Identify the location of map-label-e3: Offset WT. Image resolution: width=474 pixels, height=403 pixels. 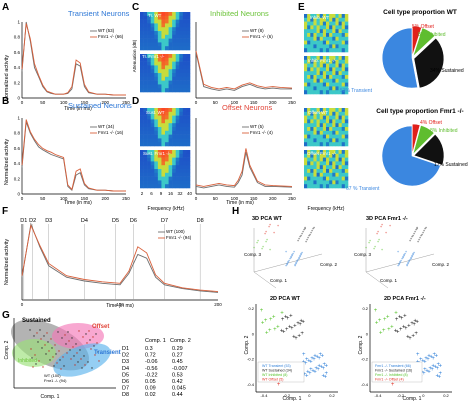
(318, 112).